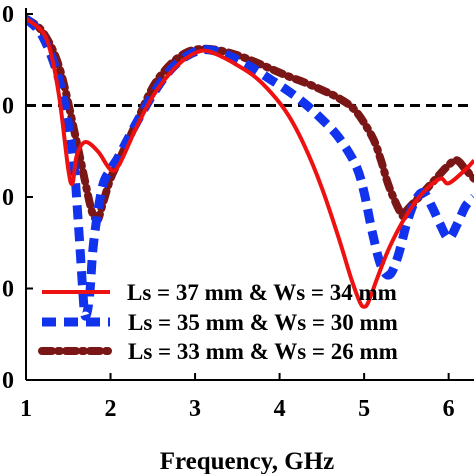 This screenshot has height=474, width=474. What do you see at coordinates (364, 409) in the screenshot?
I see `x-tick-label: 5` at bounding box center [364, 409].